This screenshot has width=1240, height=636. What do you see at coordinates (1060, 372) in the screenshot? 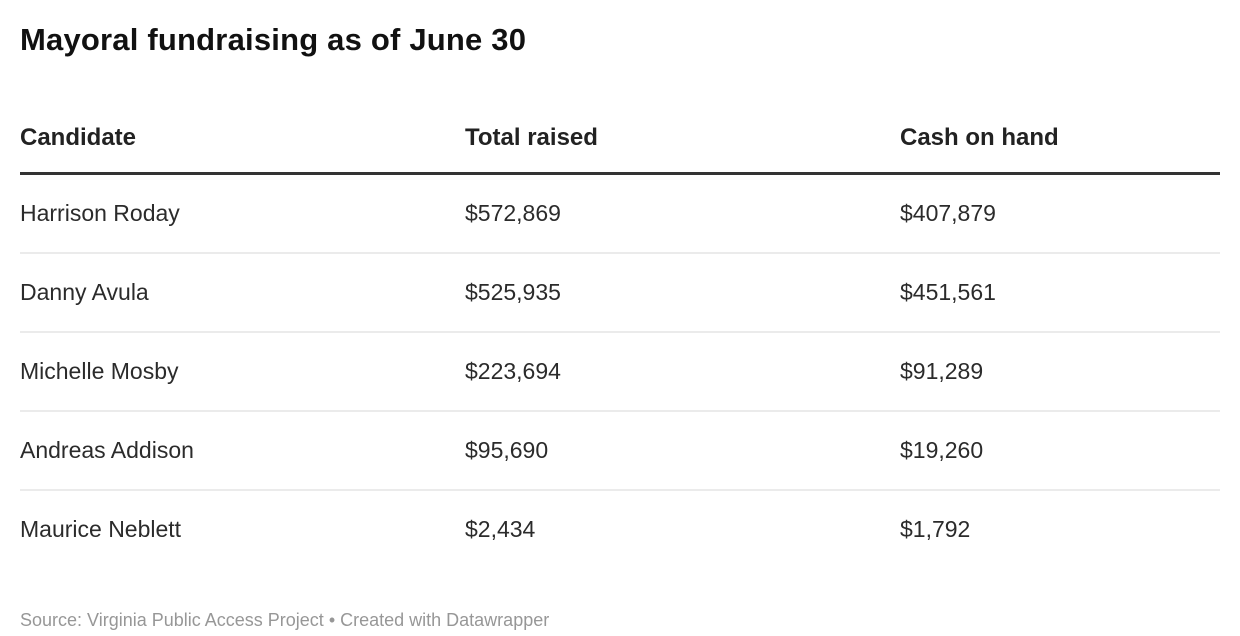
I see `cash-on-hand-value: $91,289` at bounding box center [1060, 372].